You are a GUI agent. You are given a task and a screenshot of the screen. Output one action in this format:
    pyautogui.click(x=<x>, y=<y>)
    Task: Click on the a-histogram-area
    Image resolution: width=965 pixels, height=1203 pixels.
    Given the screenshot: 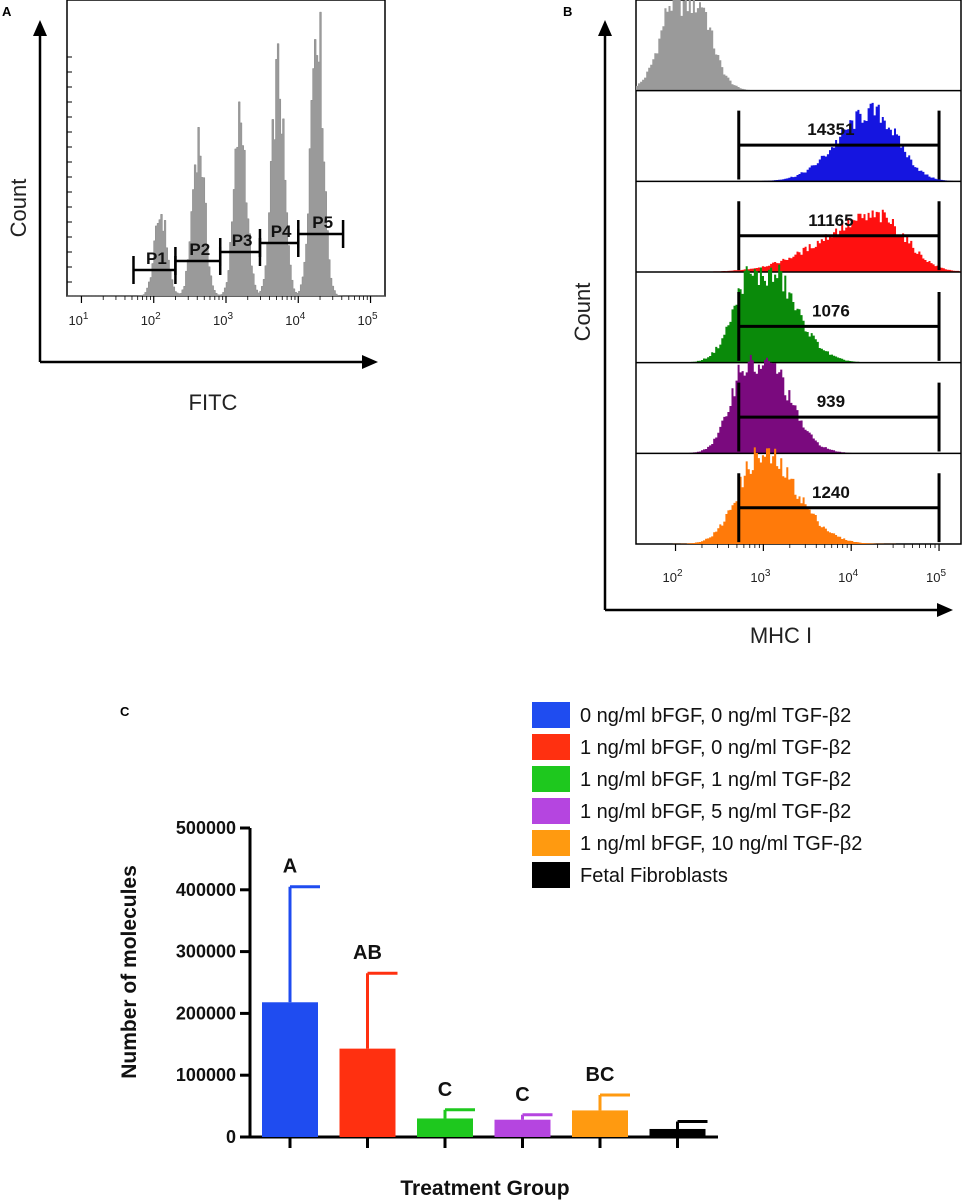 What is the action you would take?
    pyautogui.click(x=226, y=154)
    